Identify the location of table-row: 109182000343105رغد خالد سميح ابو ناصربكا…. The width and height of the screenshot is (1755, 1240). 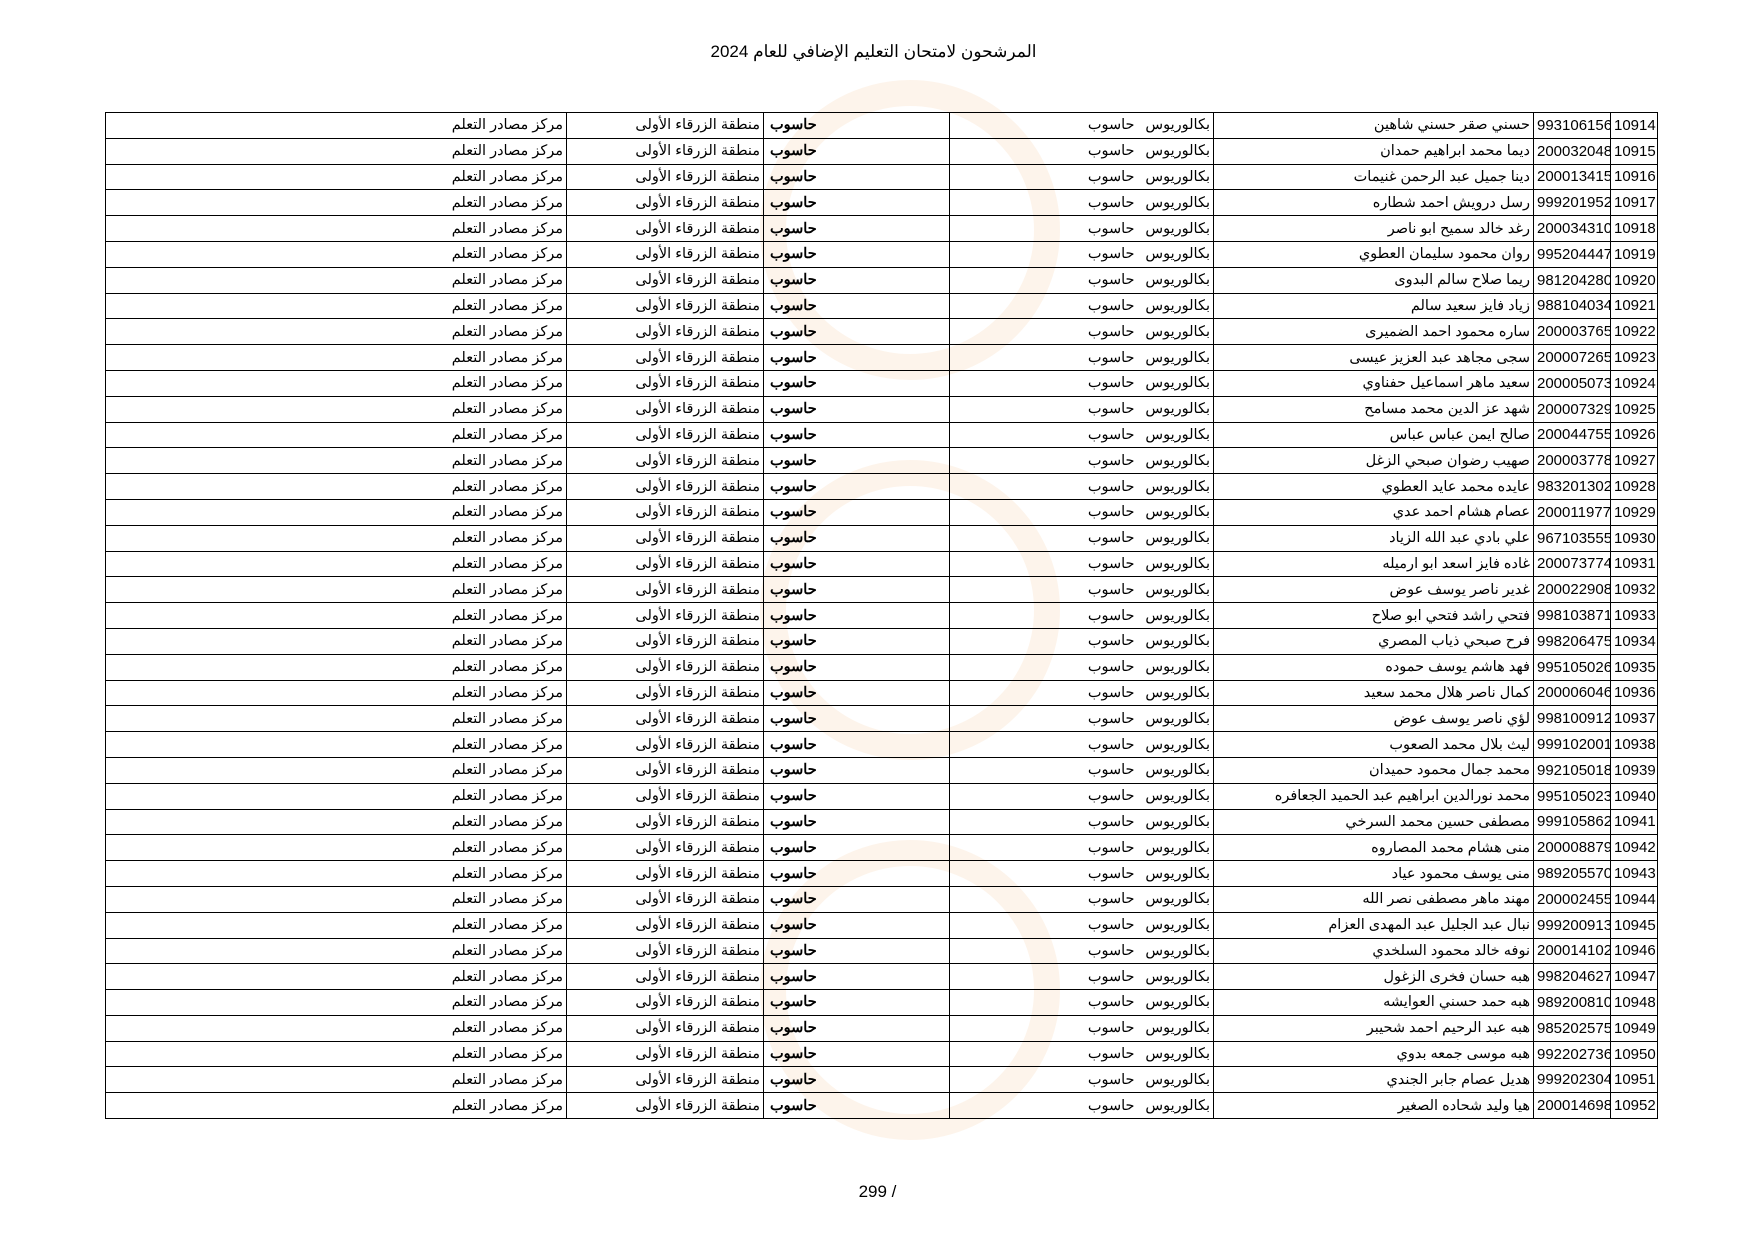
(881, 228).